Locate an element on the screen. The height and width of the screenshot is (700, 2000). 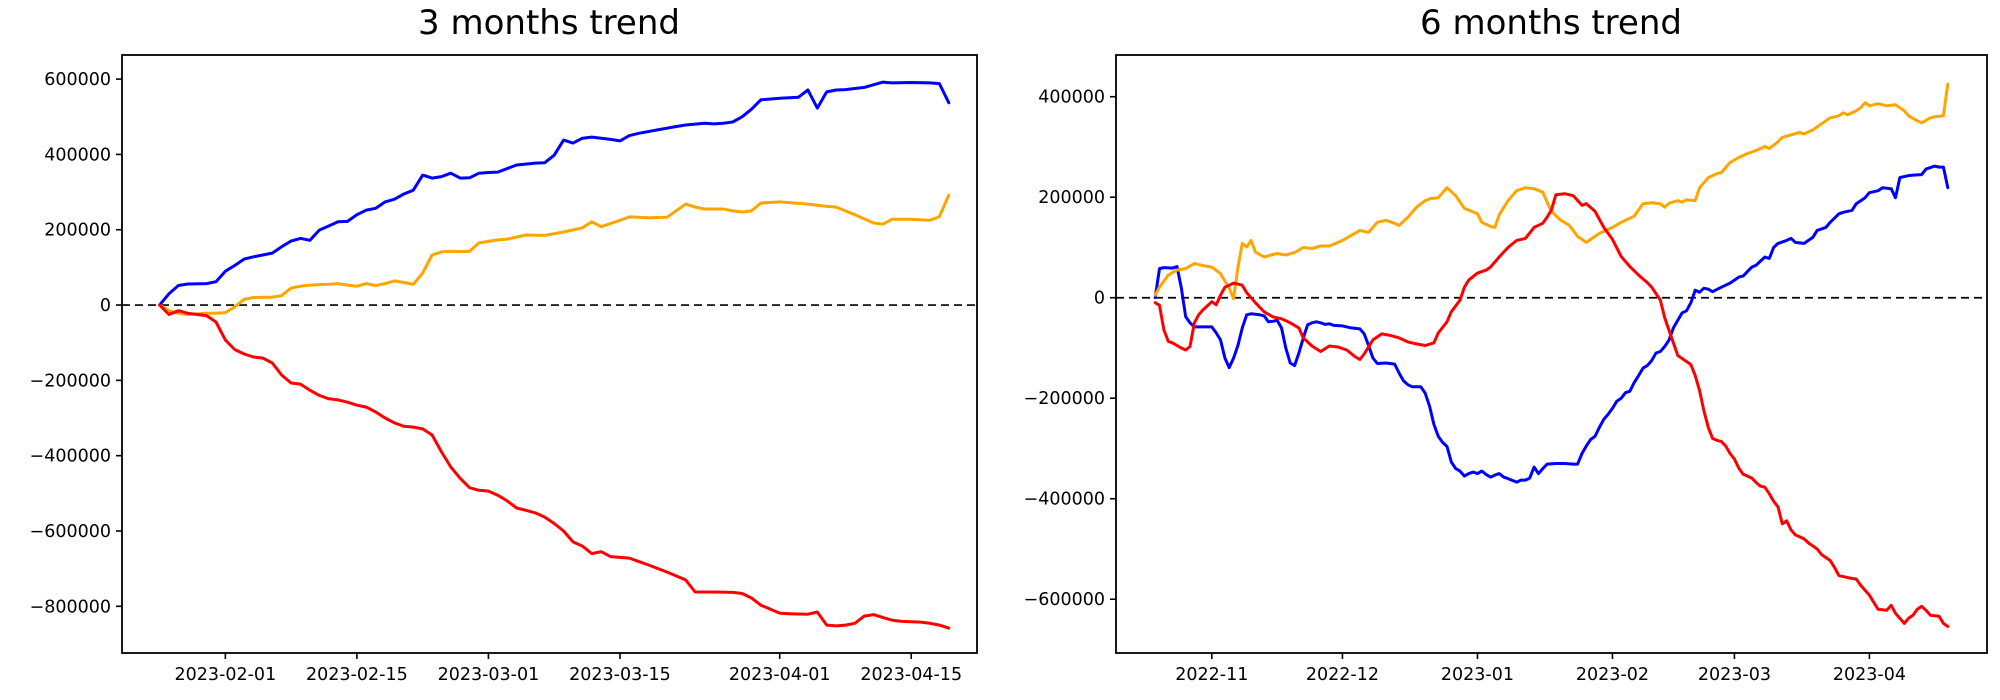
y-tick-label: −800000 is located at coordinates (70, 607).